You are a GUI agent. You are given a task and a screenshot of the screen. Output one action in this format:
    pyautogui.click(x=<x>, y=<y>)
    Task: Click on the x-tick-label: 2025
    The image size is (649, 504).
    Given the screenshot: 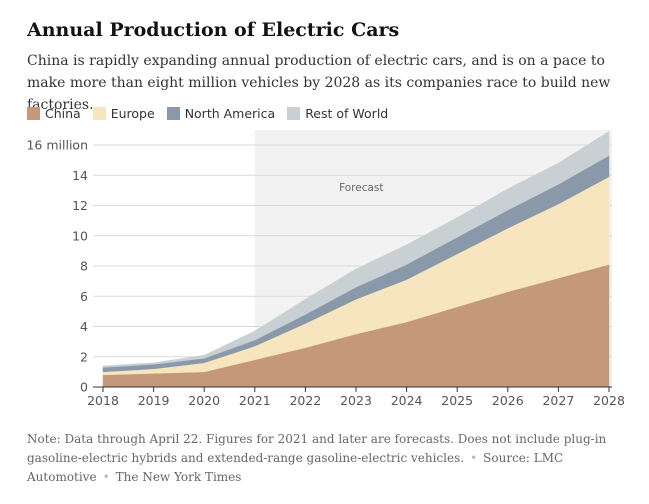 What is the action you would take?
    pyautogui.click(x=457, y=400)
    